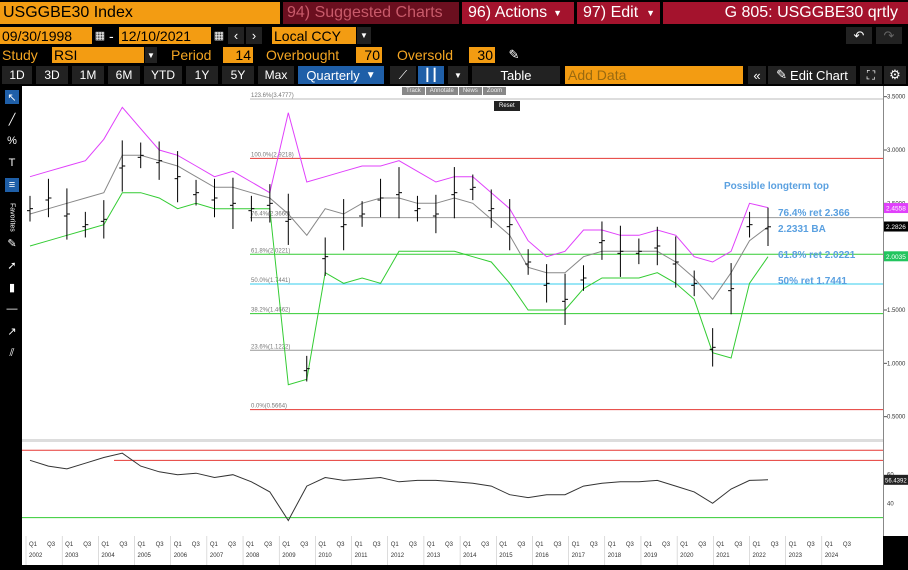  I want to click on ray-icon: ↗, so click(12, 331).